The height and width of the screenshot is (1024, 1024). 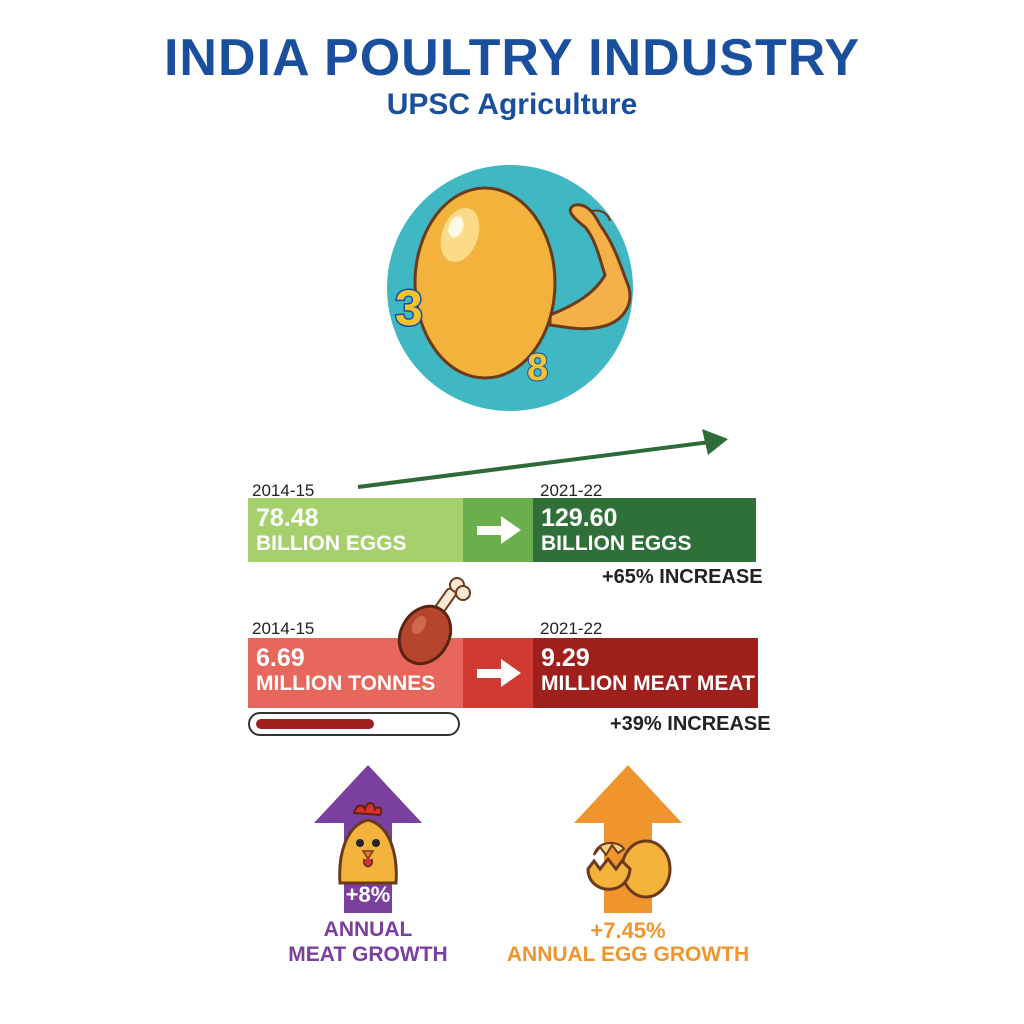 What do you see at coordinates (644, 530) in the screenshot?
I see `eggs-to-segment: 129.60 BILLION EGGS` at bounding box center [644, 530].